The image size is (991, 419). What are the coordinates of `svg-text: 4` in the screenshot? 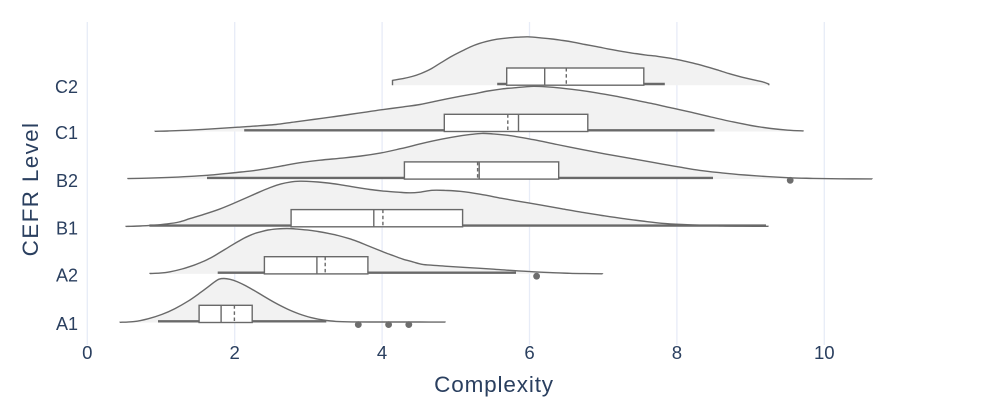 It's located at (382, 352).